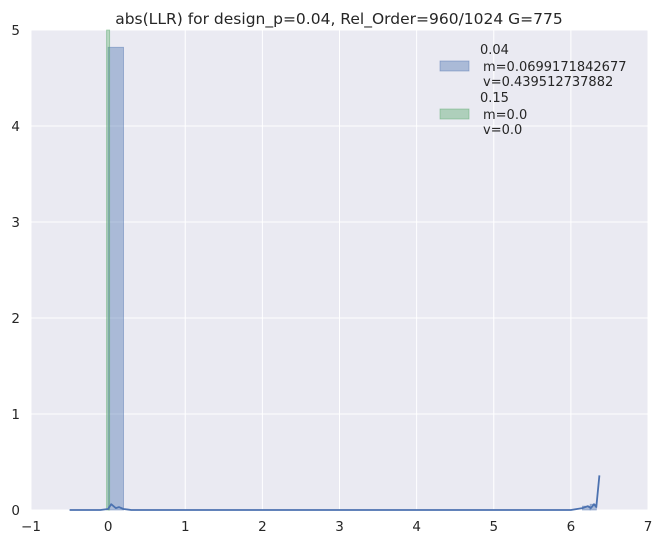  Describe the element at coordinates (493, 527) in the screenshot. I see `x-tick-label: 5` at that location.